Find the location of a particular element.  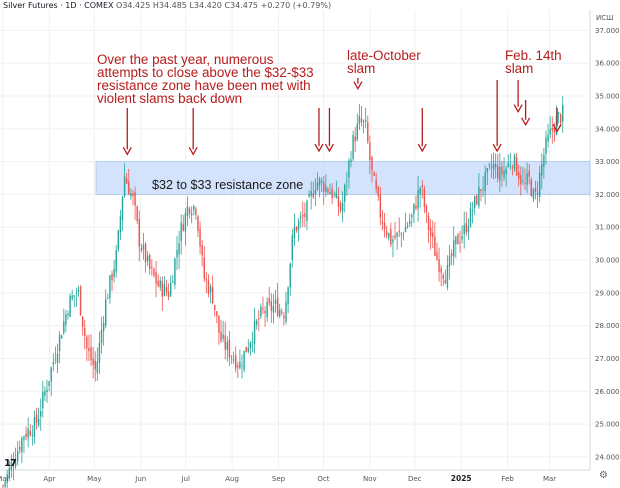

price-tick-label: 24.000 is located at coordinates (607, 457).